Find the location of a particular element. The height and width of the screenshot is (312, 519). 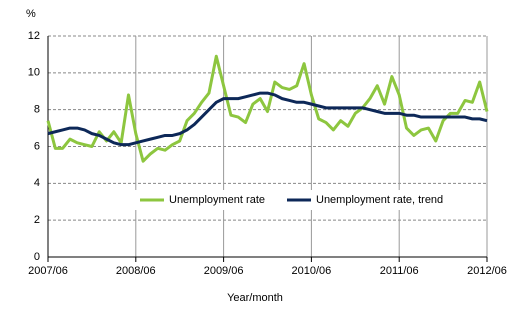

y-tick-label: 10 is located at coordinates (34, 73).